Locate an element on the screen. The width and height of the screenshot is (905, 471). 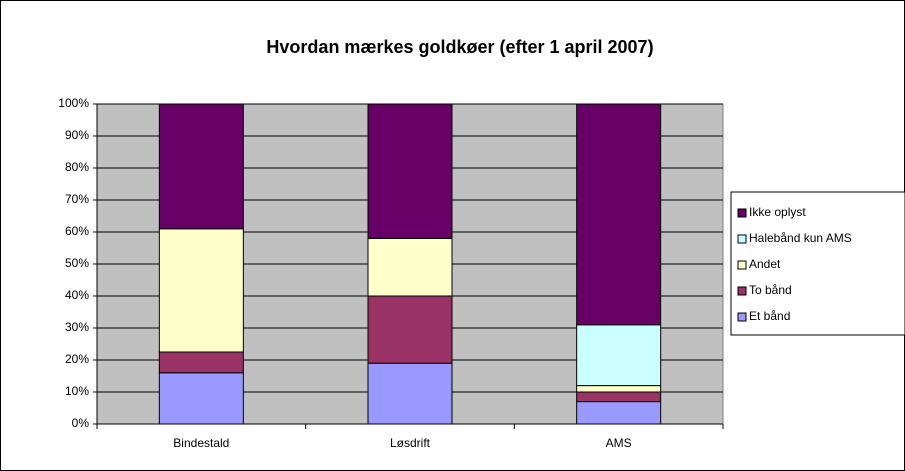
x-tick-label: AMS is located at coordinates (619, 443).